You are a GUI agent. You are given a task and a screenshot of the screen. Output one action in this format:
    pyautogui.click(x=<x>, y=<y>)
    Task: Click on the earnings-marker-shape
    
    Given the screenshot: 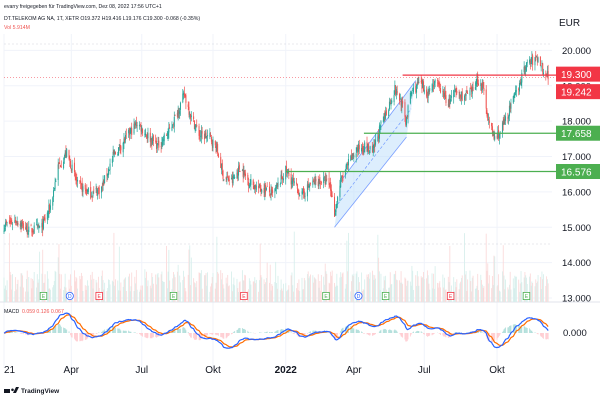 What is the action you would take?
    pyautogui.click(x=173, y=295)
    